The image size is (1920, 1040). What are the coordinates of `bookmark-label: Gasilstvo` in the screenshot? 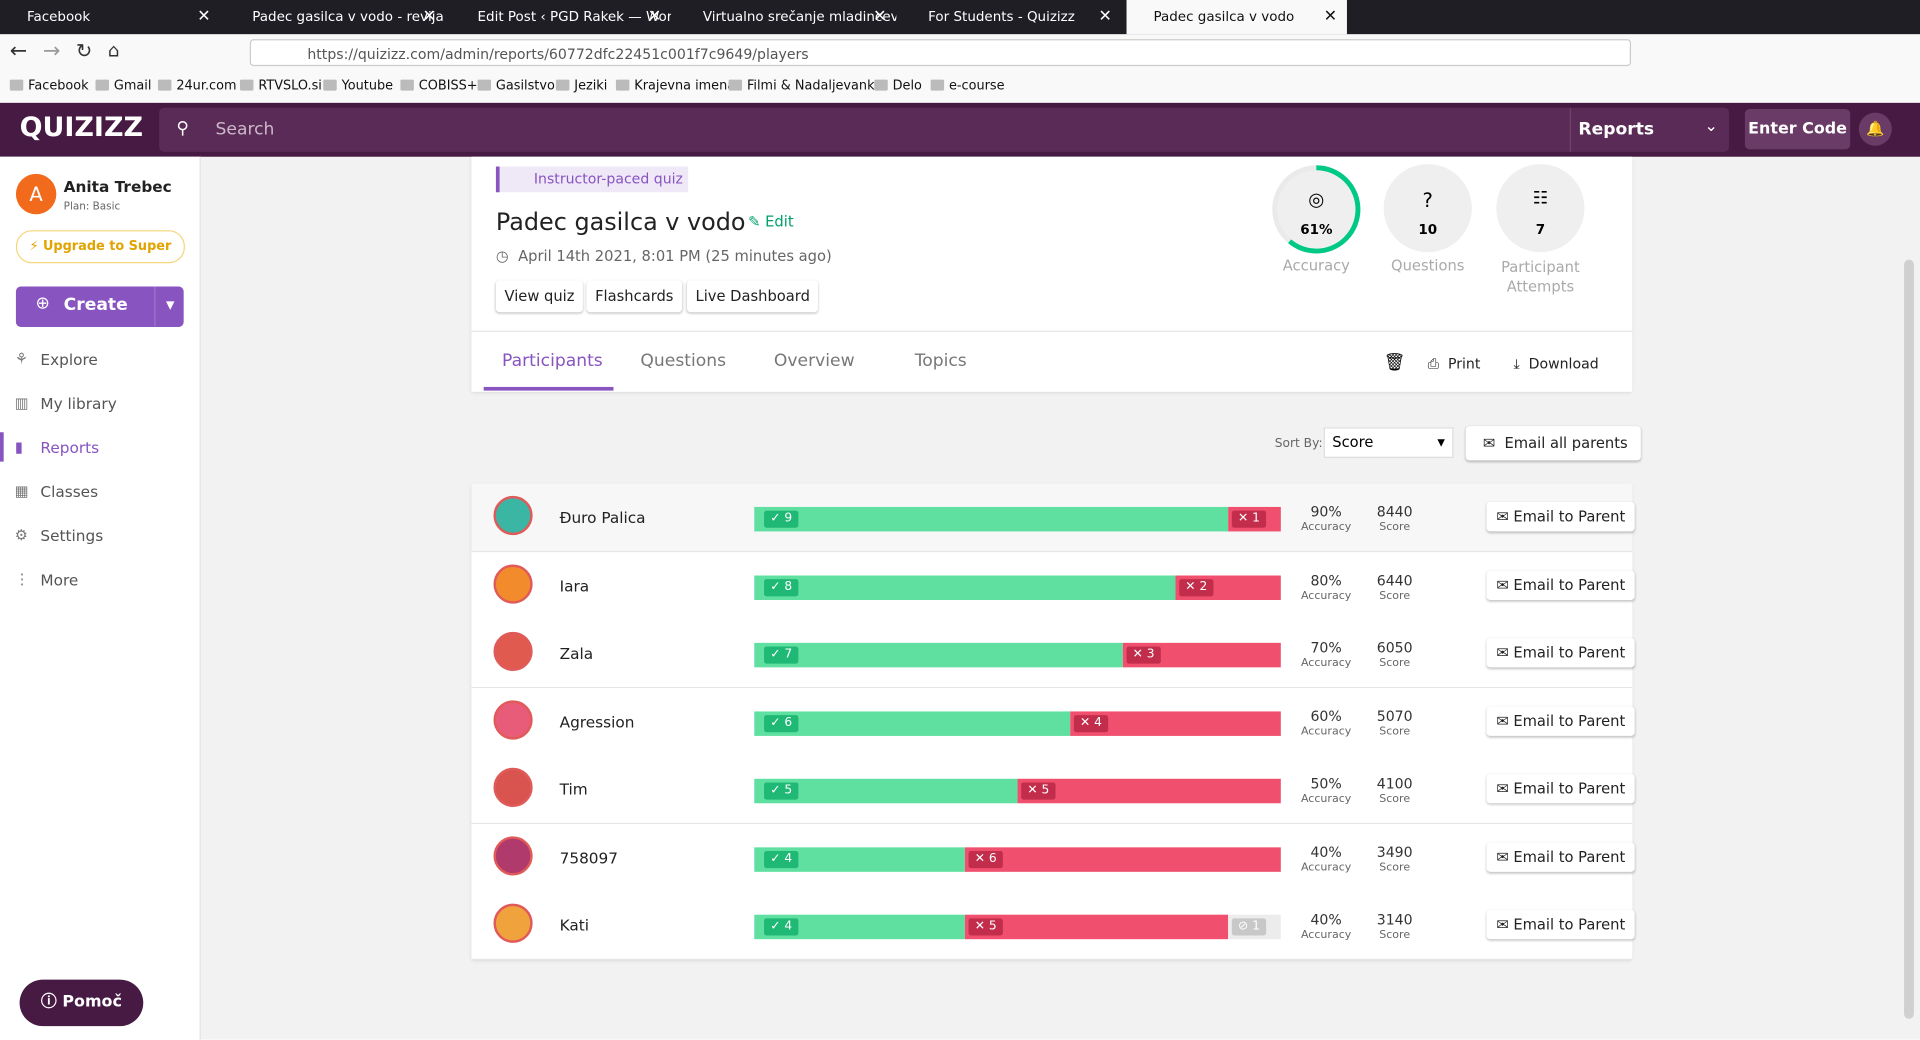 It's located at (525, 86).